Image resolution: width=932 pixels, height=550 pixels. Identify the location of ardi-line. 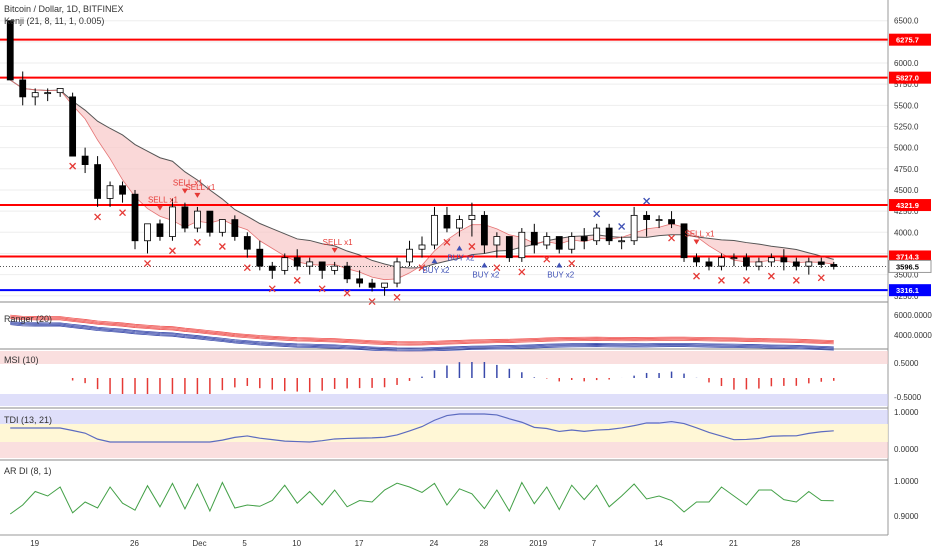
(421, 498).